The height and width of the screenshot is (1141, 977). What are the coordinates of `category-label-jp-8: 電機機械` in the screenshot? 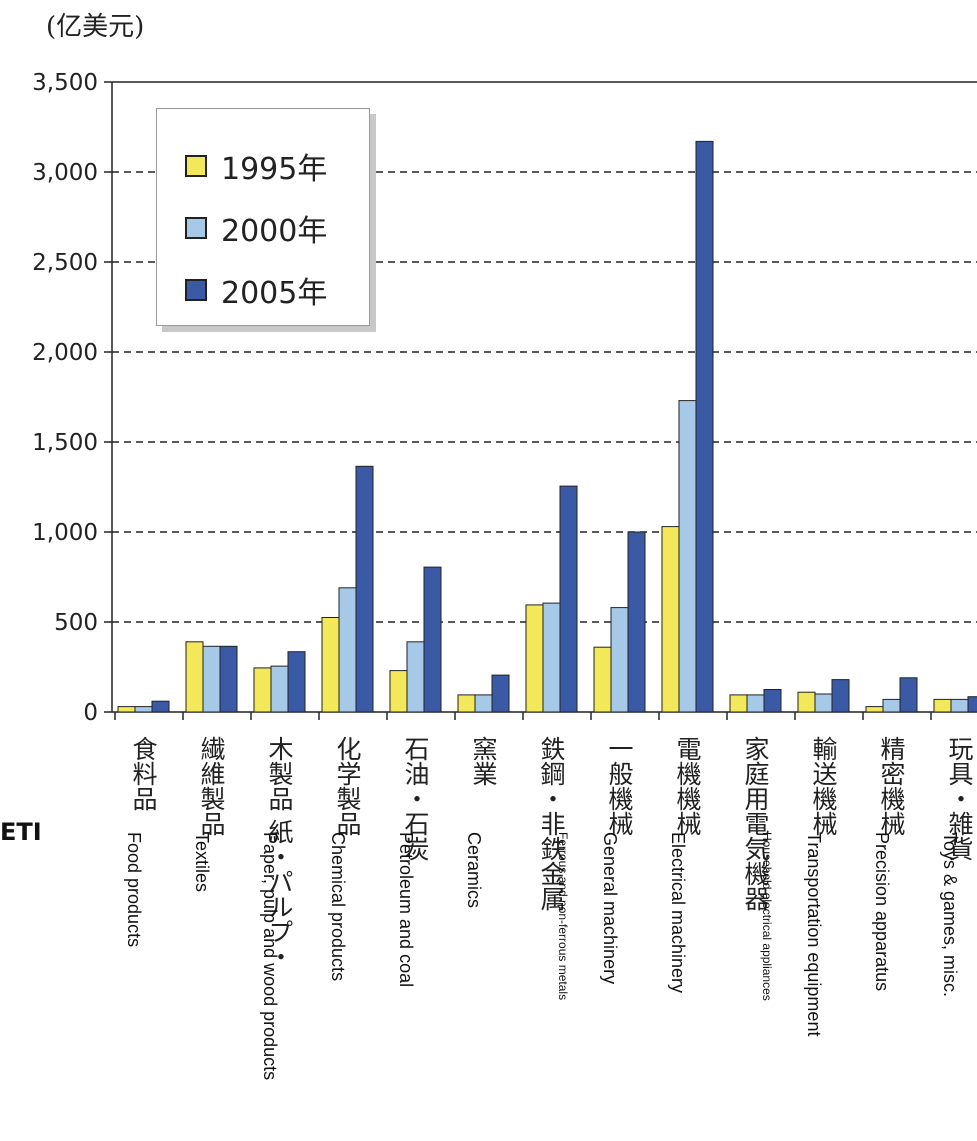 It's located at (687, 786).